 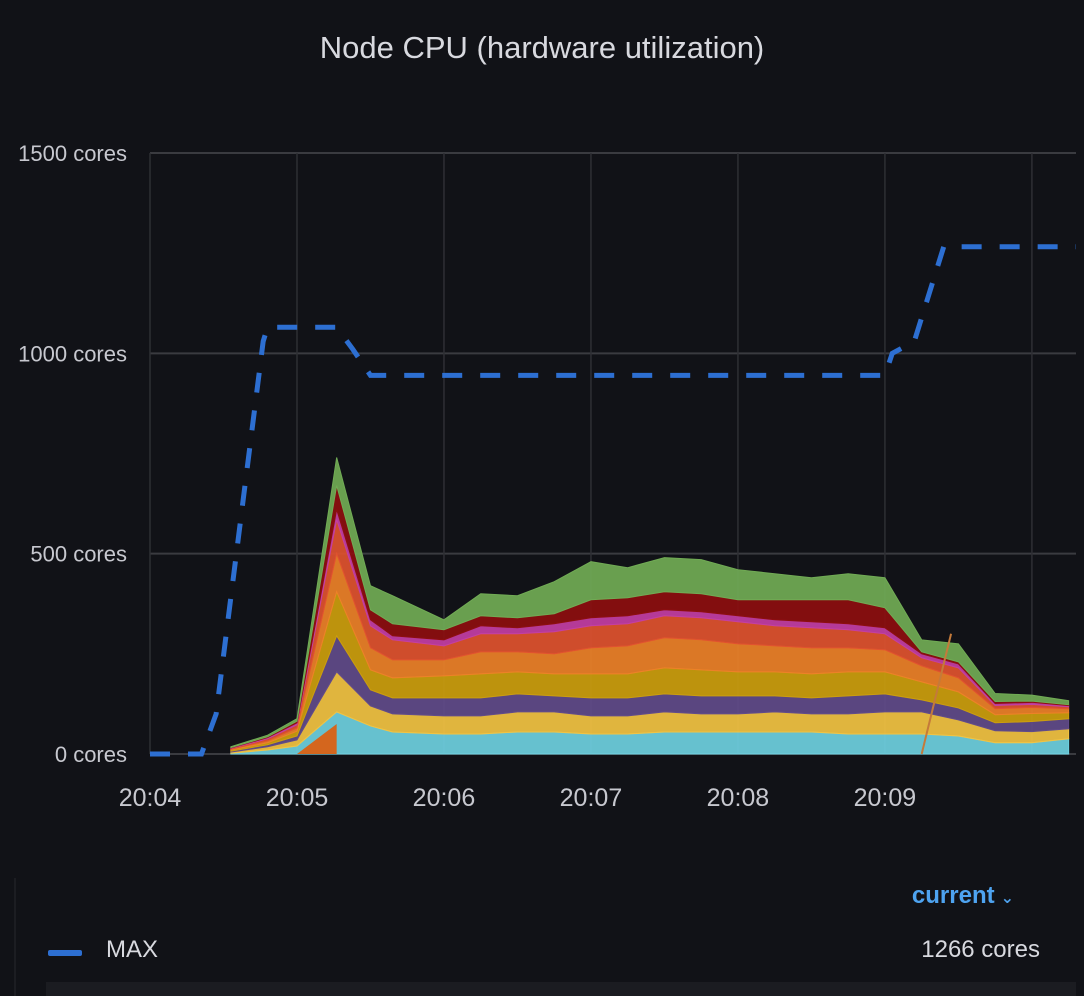 What do you see at coordinates (561, 989) in the screenshot?
I see `legend-scrollbar` at bounding box center [561, 989].